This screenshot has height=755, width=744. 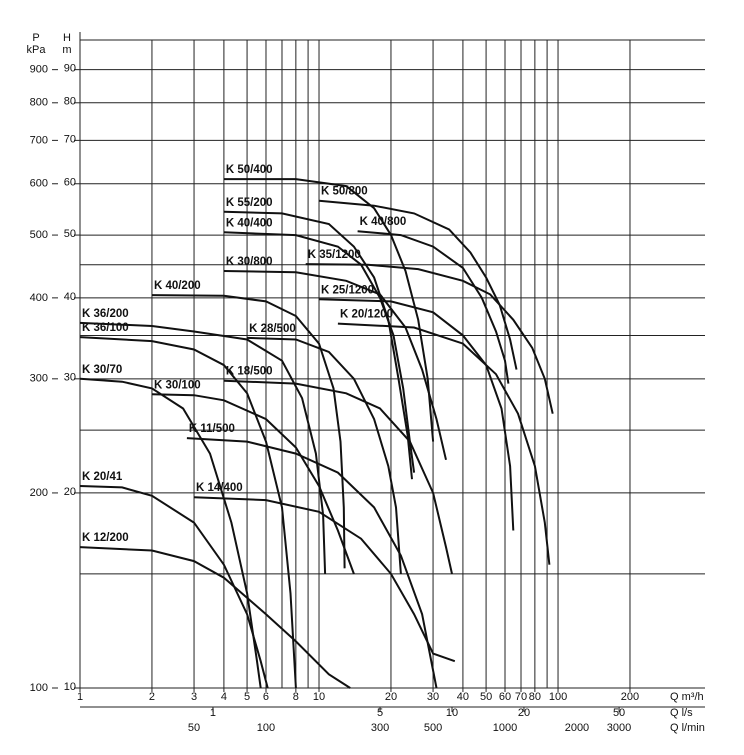 What do you see at coordinates (39, 493) in the screenshot?
I see `y2-tick-label: 200` at bounding box center [39, 493].